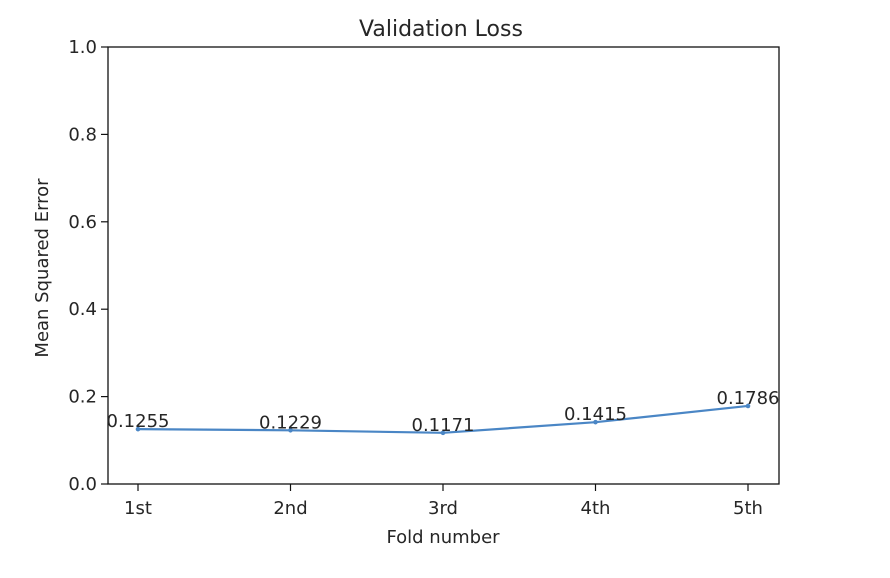 This screenshot has width=890, height=578. Describe the element at coordinates (290, 422) in the screenshot. I see `data-label: 0.1229` at that location.